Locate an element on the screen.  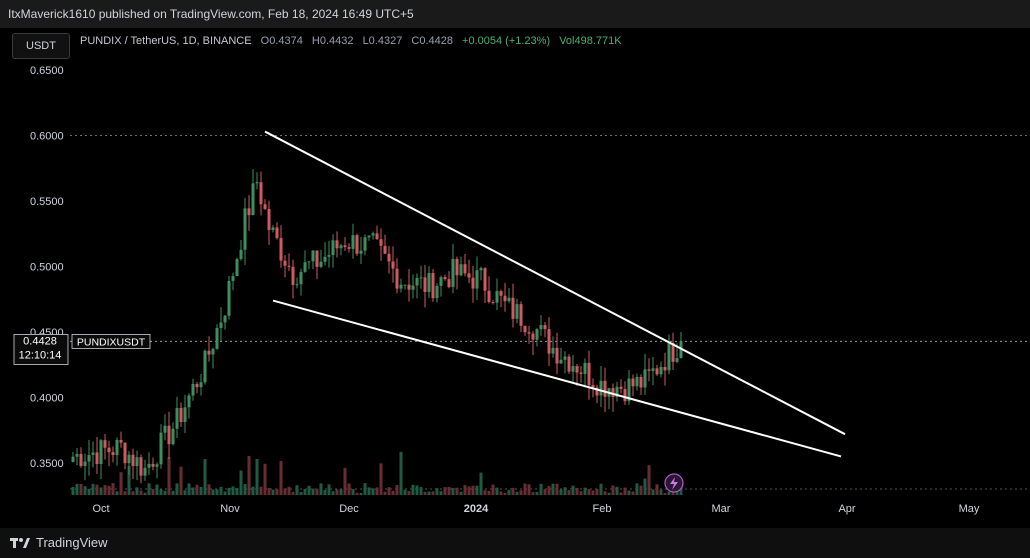
legend-symbol: PUNDIX / TetherUS, 1D, BINANCE is located at coordinates (166, 41).